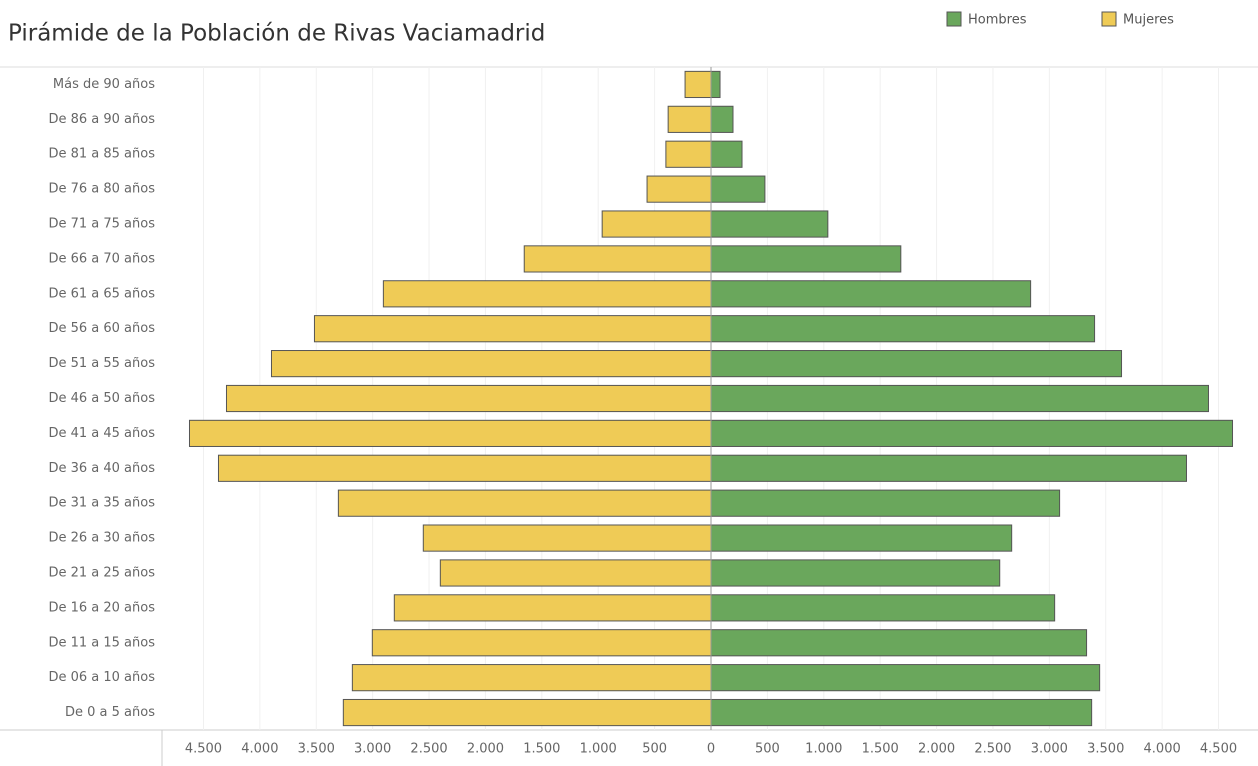  What do you see at coordinates (101, 398) in the screenshot?
I see `y-tick-label: De 46 a 50 años` at bounding box center [101, 398].